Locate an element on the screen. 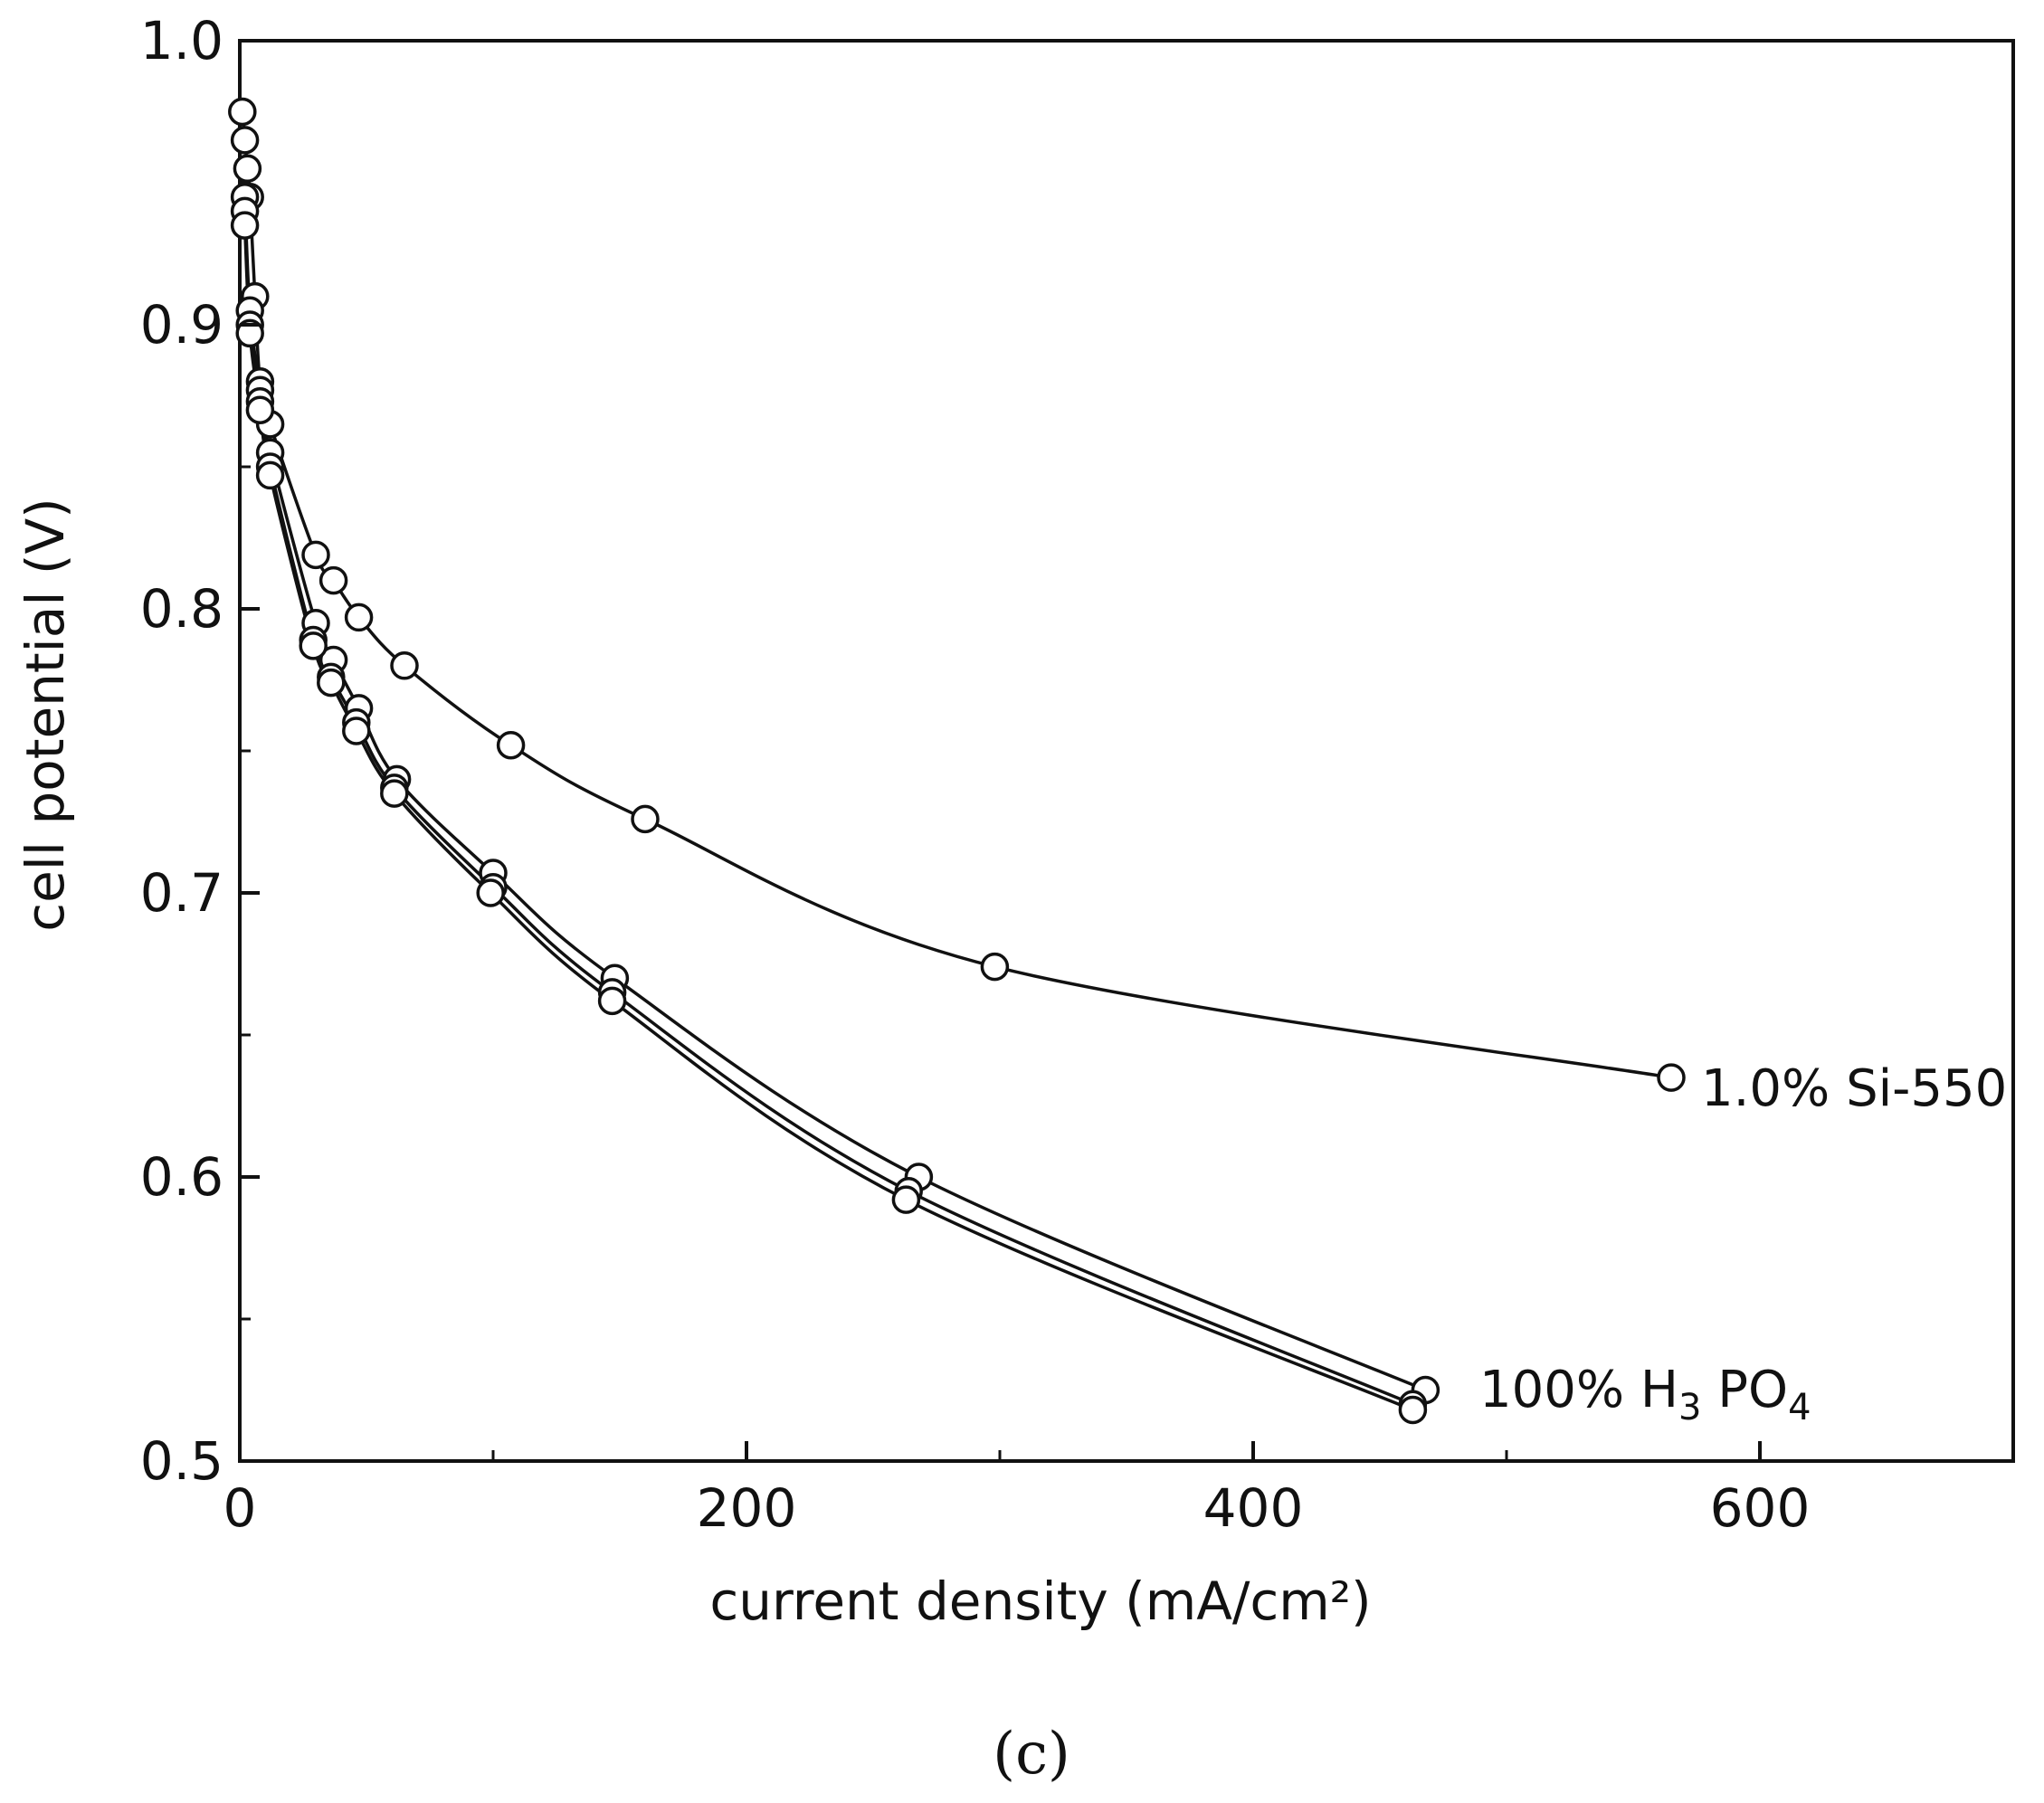  y-tick-label: 0.9 is located at coordinates (181, 325).